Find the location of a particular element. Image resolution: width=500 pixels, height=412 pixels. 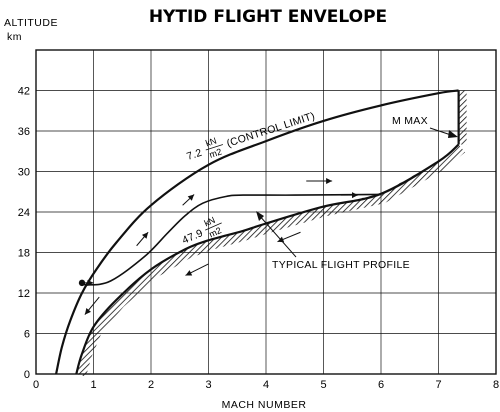

y-tick-label: 12 is located at coordinates (24, 294).